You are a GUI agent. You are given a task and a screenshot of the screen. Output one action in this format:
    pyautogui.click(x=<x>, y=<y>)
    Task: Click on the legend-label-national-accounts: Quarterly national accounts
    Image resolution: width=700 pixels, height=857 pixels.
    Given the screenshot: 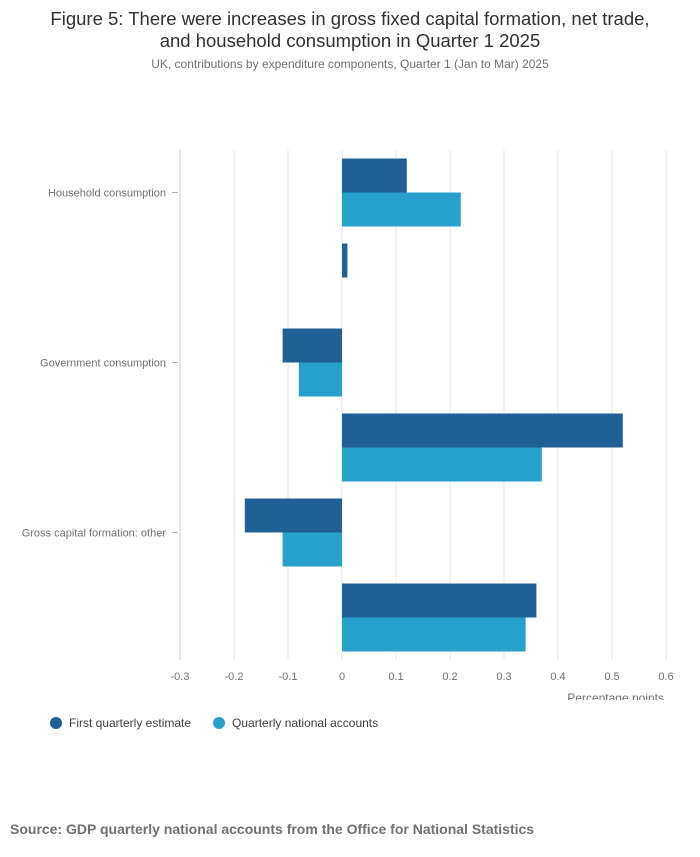 What is the action you would take?
    pyautogui.click(x=305, y=723)
    